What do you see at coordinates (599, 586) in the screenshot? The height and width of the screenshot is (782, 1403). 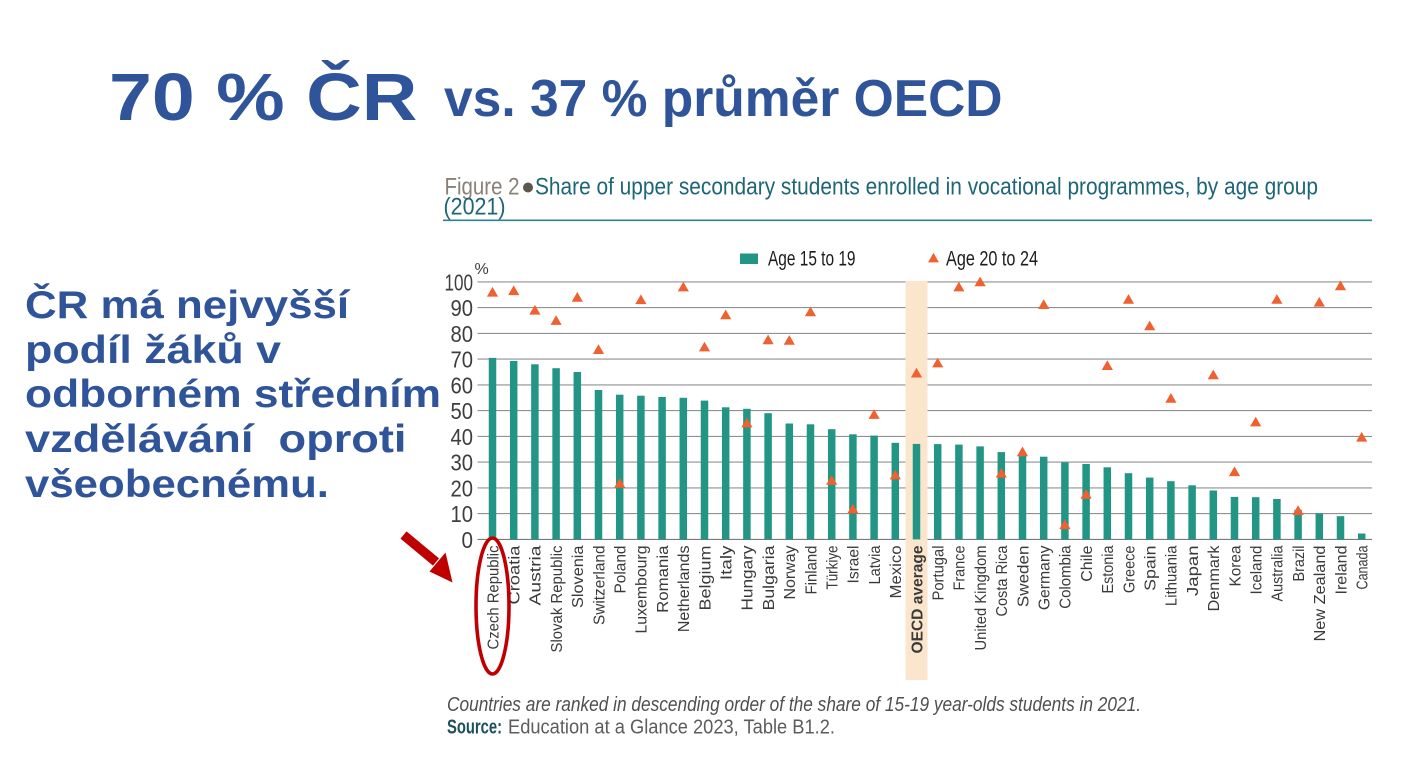 I see `svg-text: Switzerland` at bounding box center [599, 586].